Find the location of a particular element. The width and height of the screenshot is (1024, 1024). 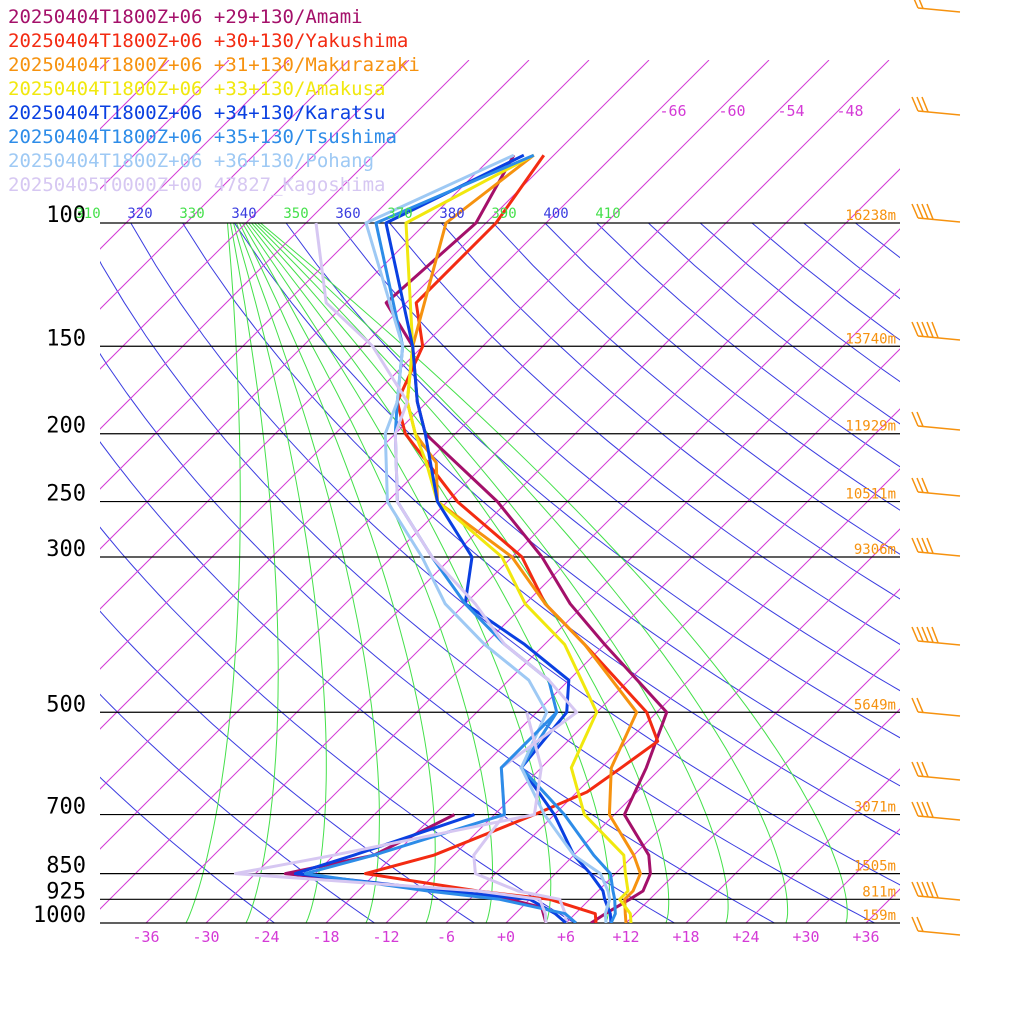

height-label: 5649m is located at coordinates (875, 705).